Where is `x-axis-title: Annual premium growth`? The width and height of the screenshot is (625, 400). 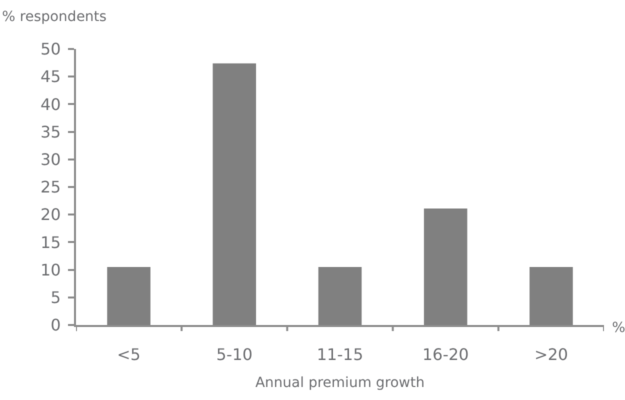
x-axis-title: Annual premium growth is located at coordinates (340, 383).